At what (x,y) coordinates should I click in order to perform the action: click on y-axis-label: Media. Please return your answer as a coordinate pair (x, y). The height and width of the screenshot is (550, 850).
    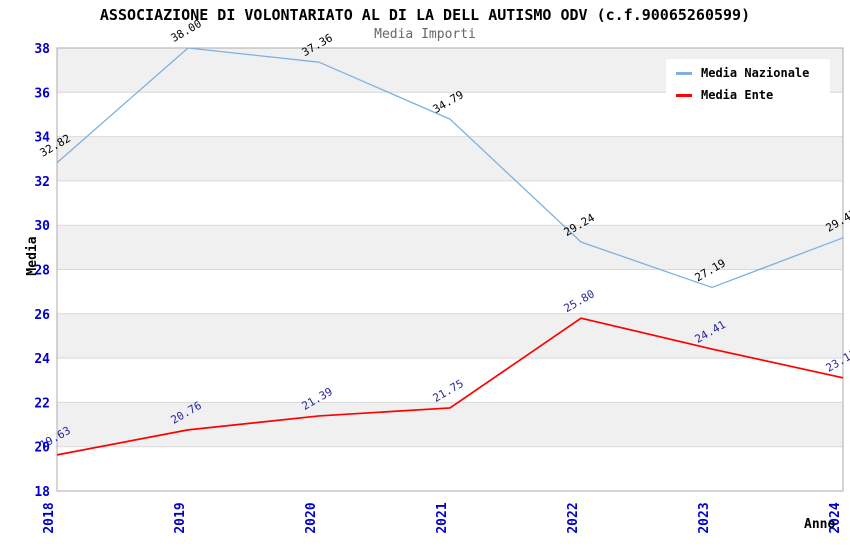
    Looking at the image, I should click on (32, 256).